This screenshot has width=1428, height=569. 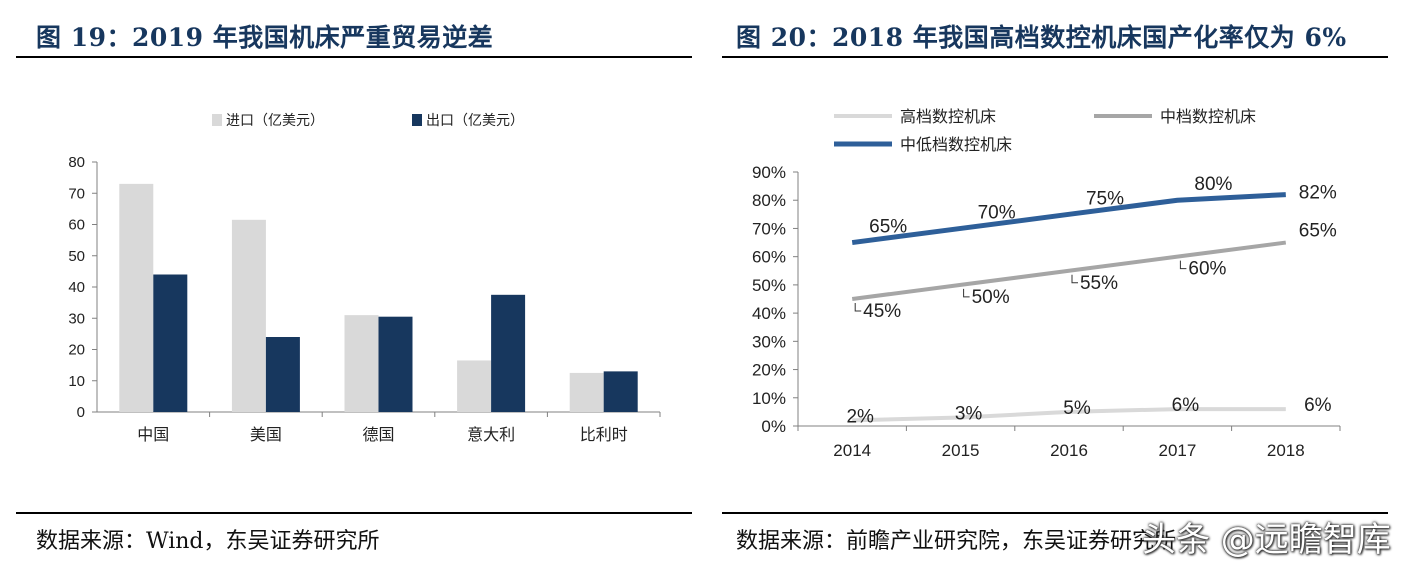 I want to click on left-figure-title: 图 19：2019 年我国机床严重贸易逆差, so click(x=265, y=37).